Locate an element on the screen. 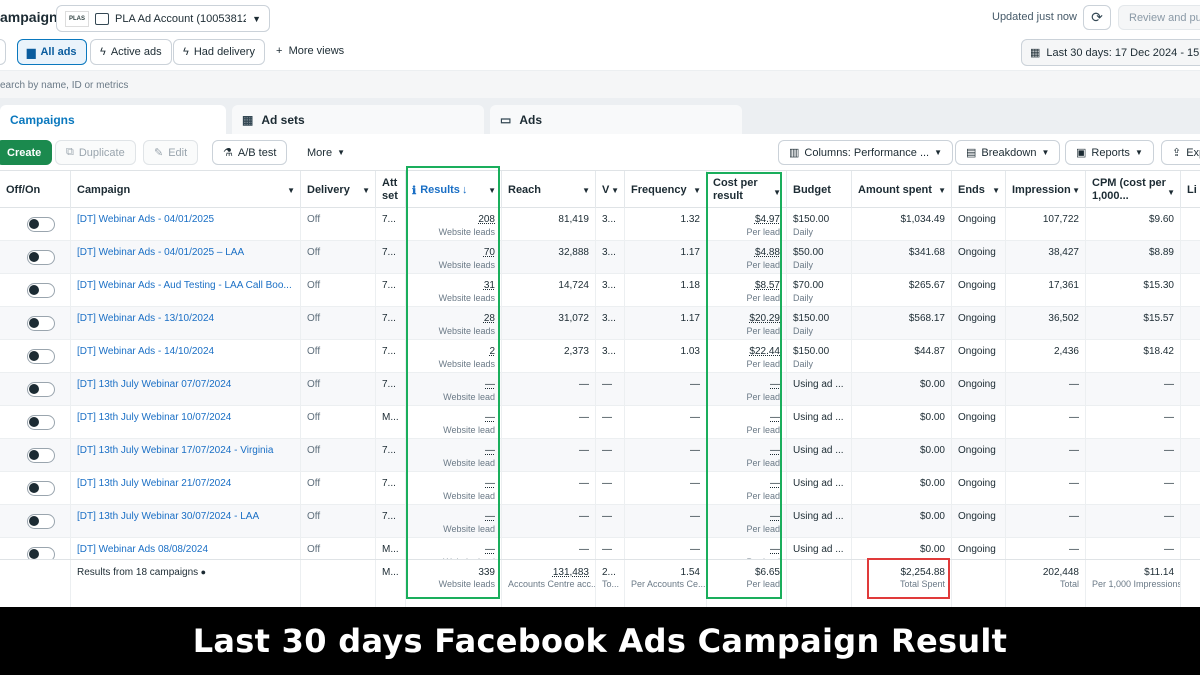 This screenshot has height=675, width=1200. duplicate-label: Duplicate is located at coordinates (101, 152).